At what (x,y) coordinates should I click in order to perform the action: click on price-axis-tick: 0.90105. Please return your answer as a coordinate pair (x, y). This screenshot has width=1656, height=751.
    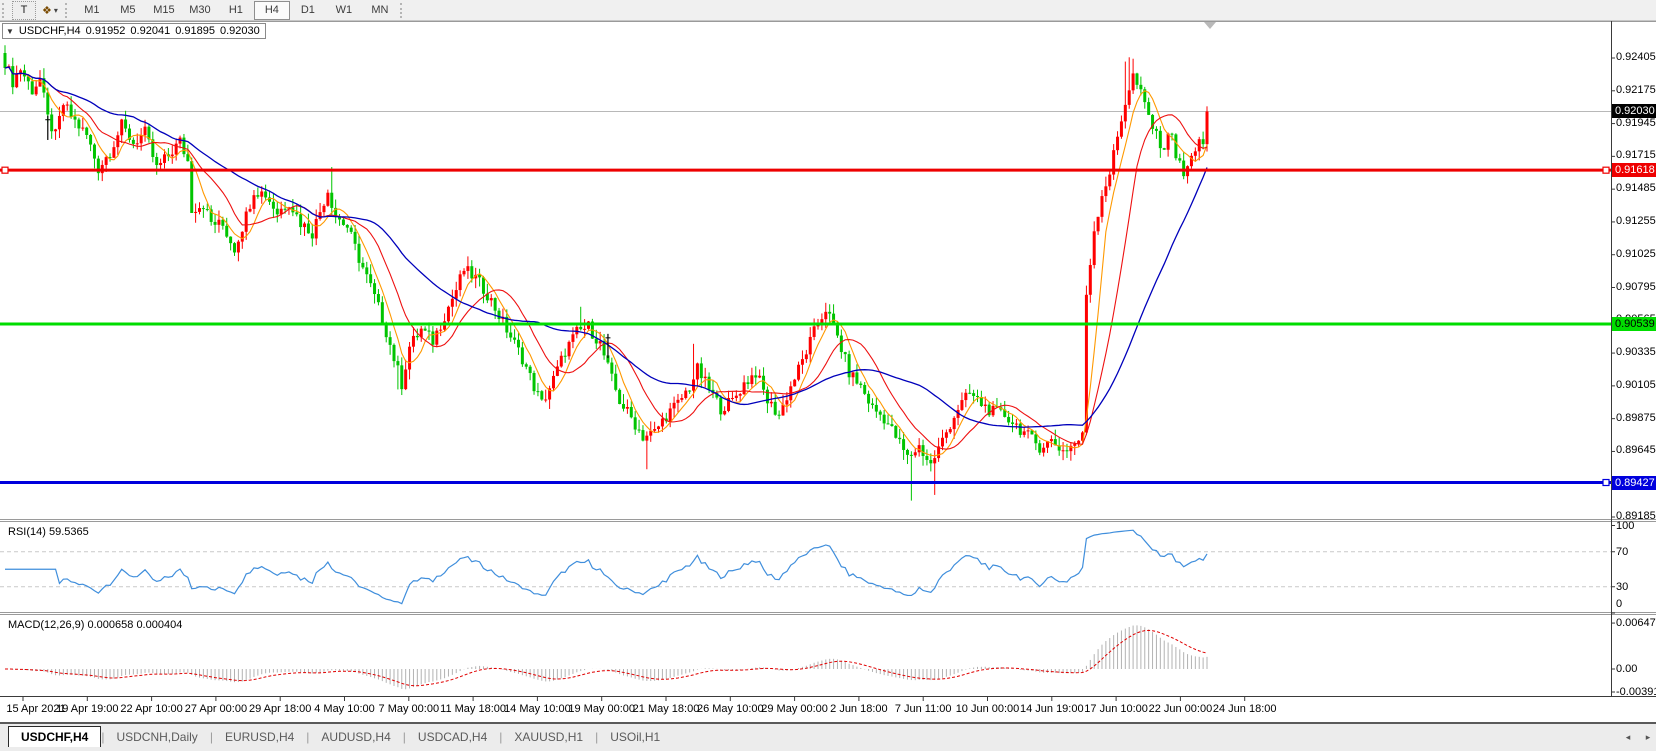
    Looking at the image, I should click on (1636, 384).